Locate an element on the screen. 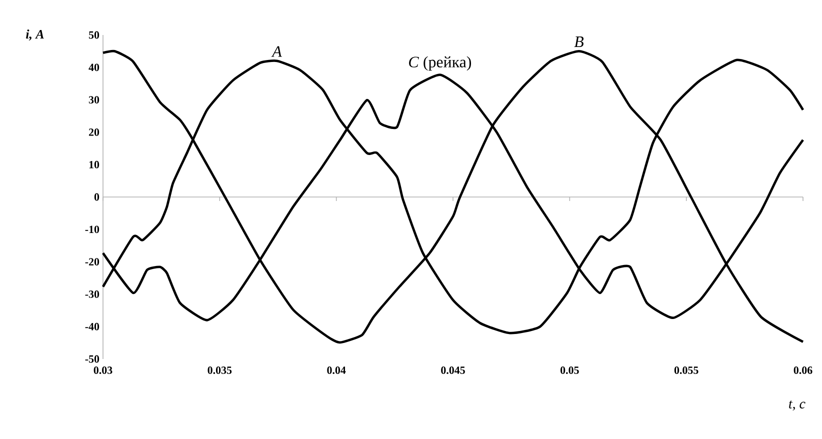  x-axis-title: t, c is located at coordinates (797, 405).